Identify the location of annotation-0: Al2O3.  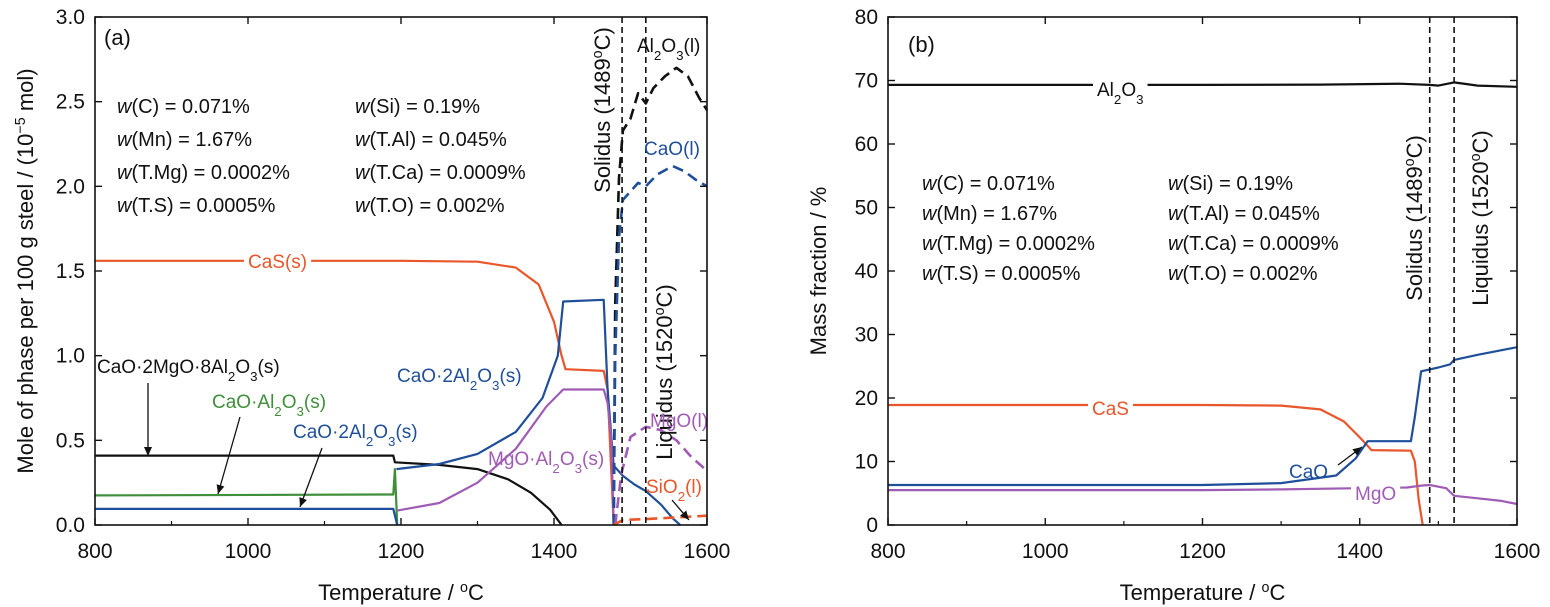
(1120, 93).